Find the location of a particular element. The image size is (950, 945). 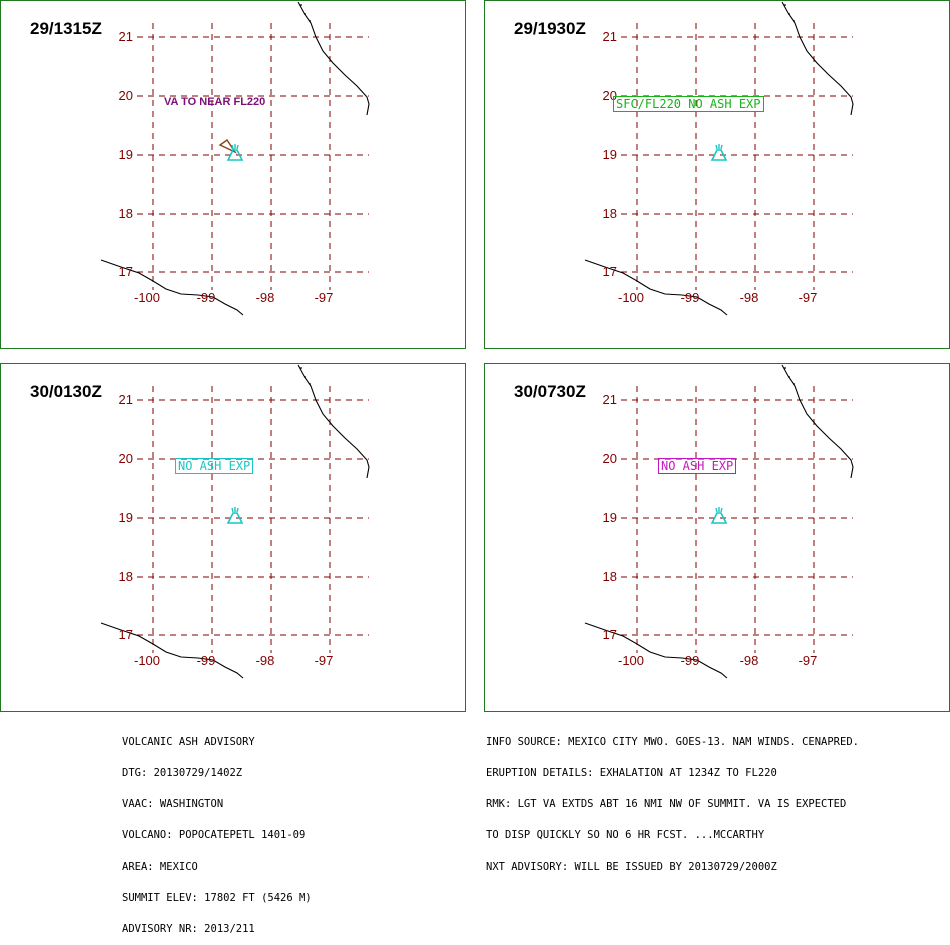

panel-time: 30/0730Z is located at coordinates (550, 391).